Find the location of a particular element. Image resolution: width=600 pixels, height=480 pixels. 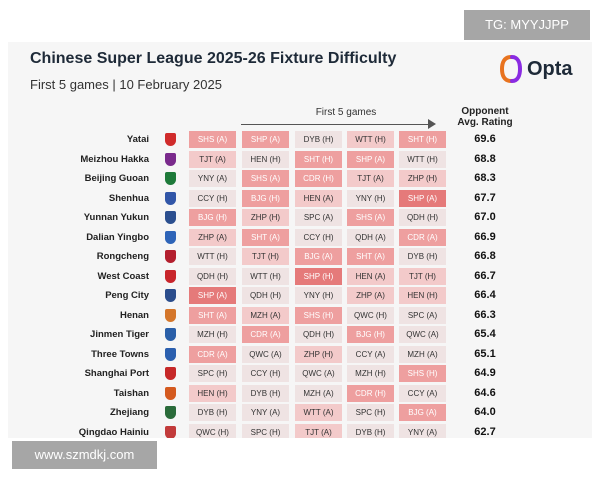

telegram-watermark: TG: MYYJJPP is located at coordinates (527, 25).